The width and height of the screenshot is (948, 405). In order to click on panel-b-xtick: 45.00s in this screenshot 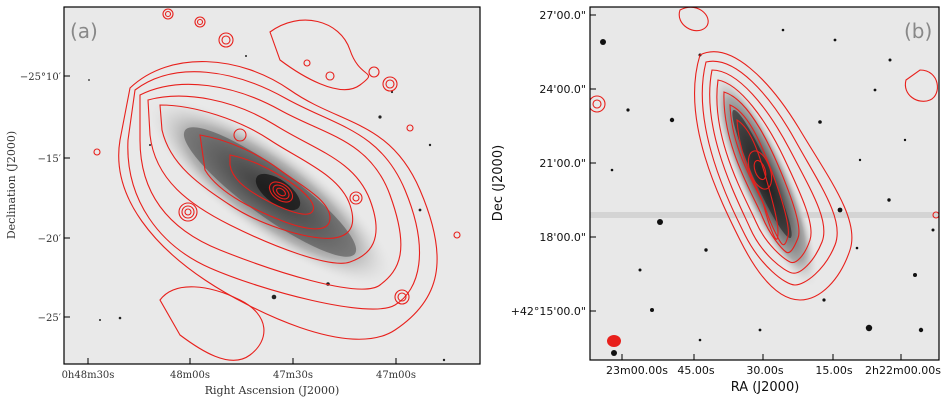, I will do `click(695, 370)`.